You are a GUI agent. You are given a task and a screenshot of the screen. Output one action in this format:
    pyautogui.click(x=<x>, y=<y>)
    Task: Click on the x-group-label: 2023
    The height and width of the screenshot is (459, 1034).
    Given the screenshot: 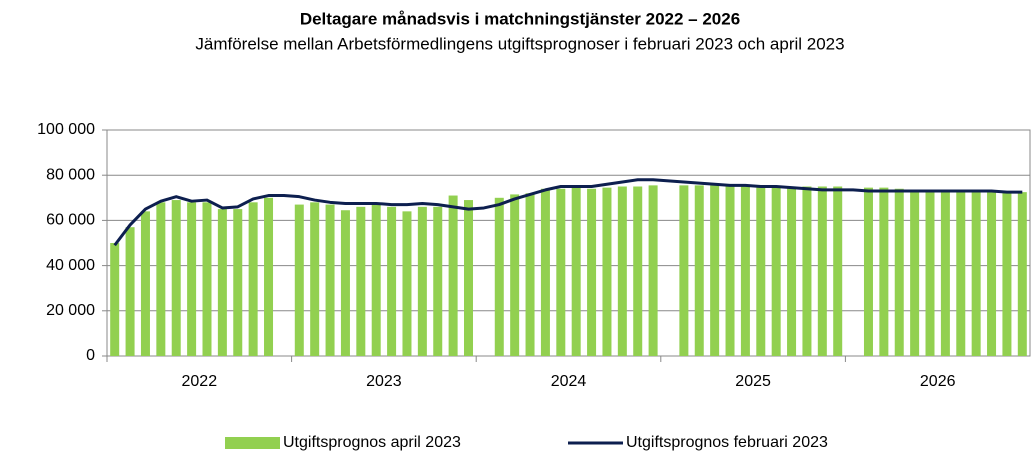 What is the action you would take?
    pyautogui.click(x=384, y=381)
    